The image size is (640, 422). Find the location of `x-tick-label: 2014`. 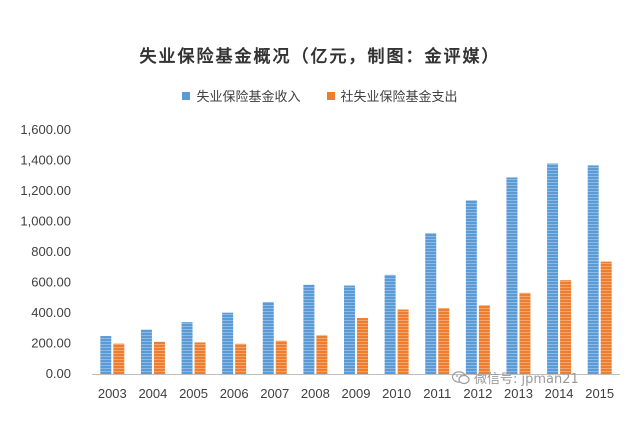

x-tick-label: 2014 is located at coordinates (559, 393).